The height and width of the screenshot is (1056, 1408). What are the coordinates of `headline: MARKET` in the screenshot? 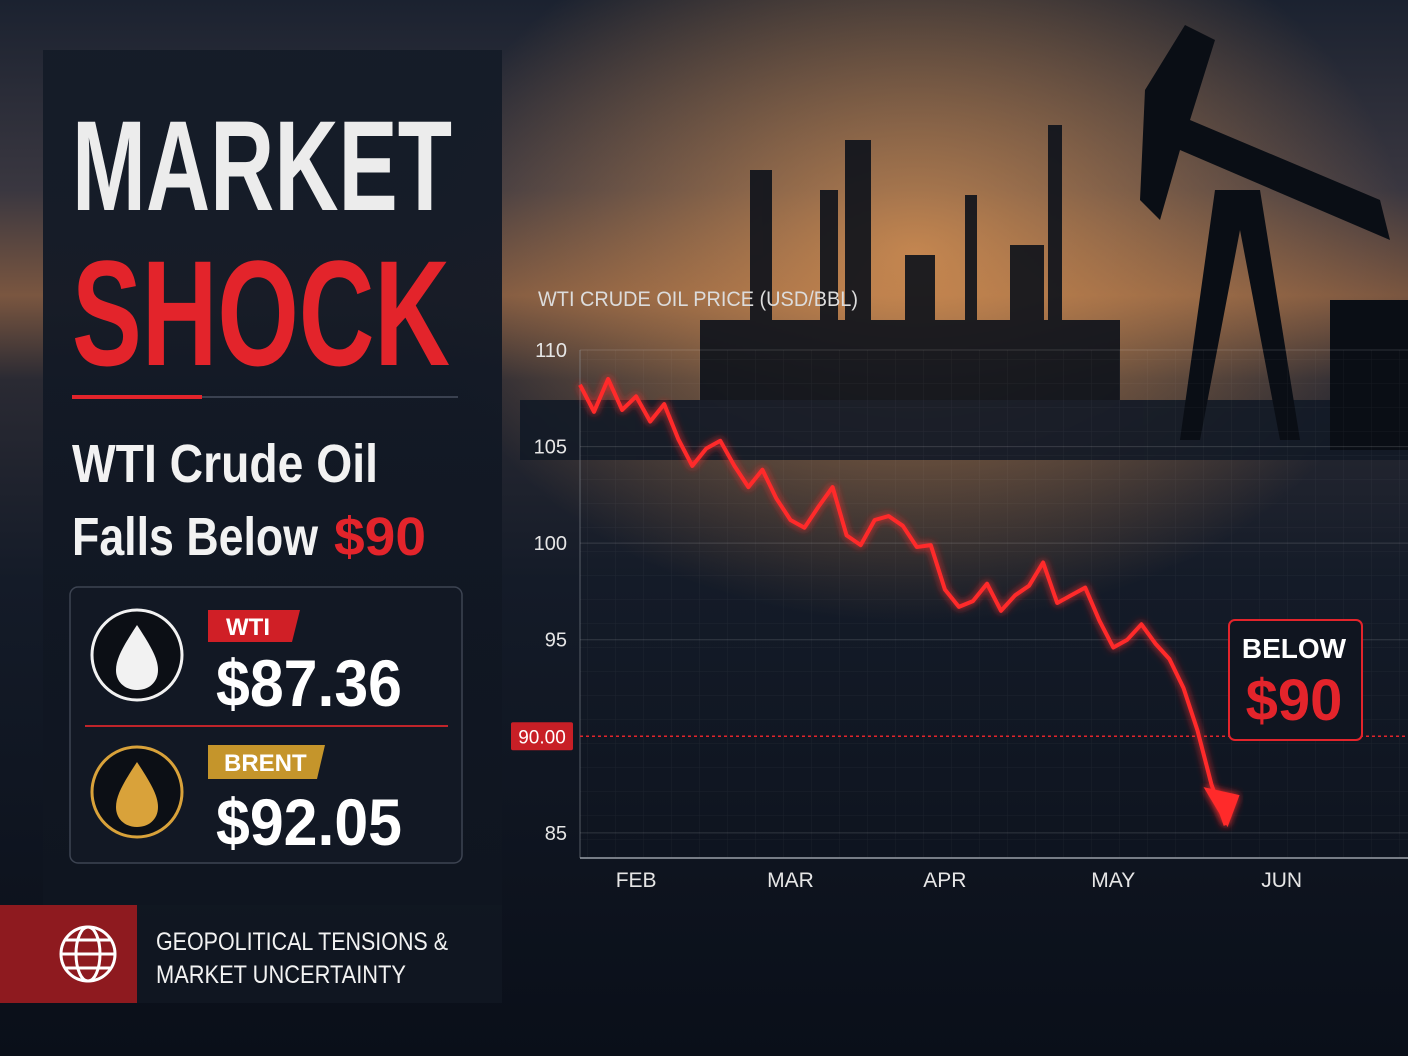 It's located at (262, 166).